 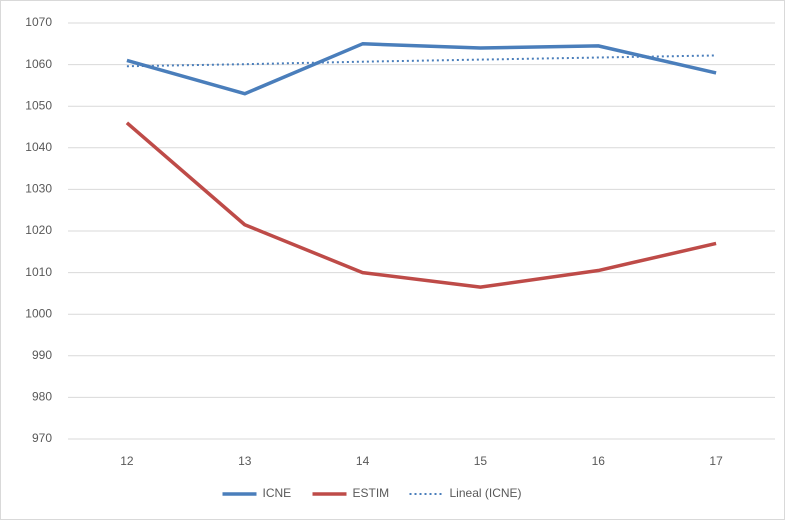 I want to click on y-tick-label: 1010, so click(x=38, y=272).